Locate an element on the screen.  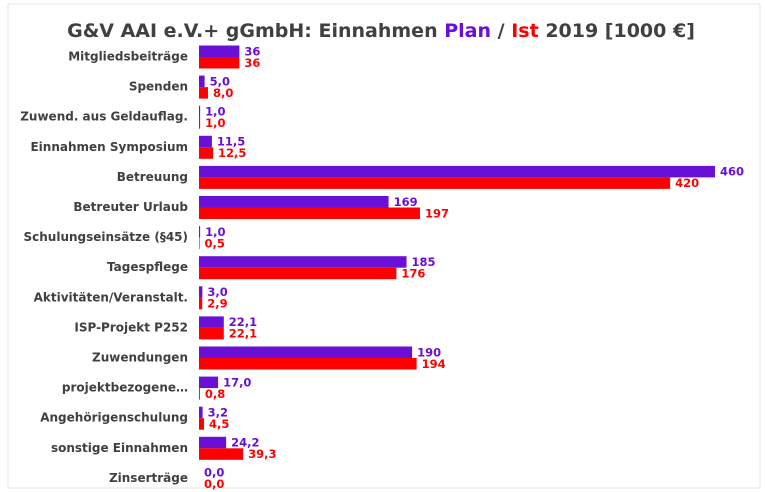
category-label: Spenden is located at coordinates (158, 87).